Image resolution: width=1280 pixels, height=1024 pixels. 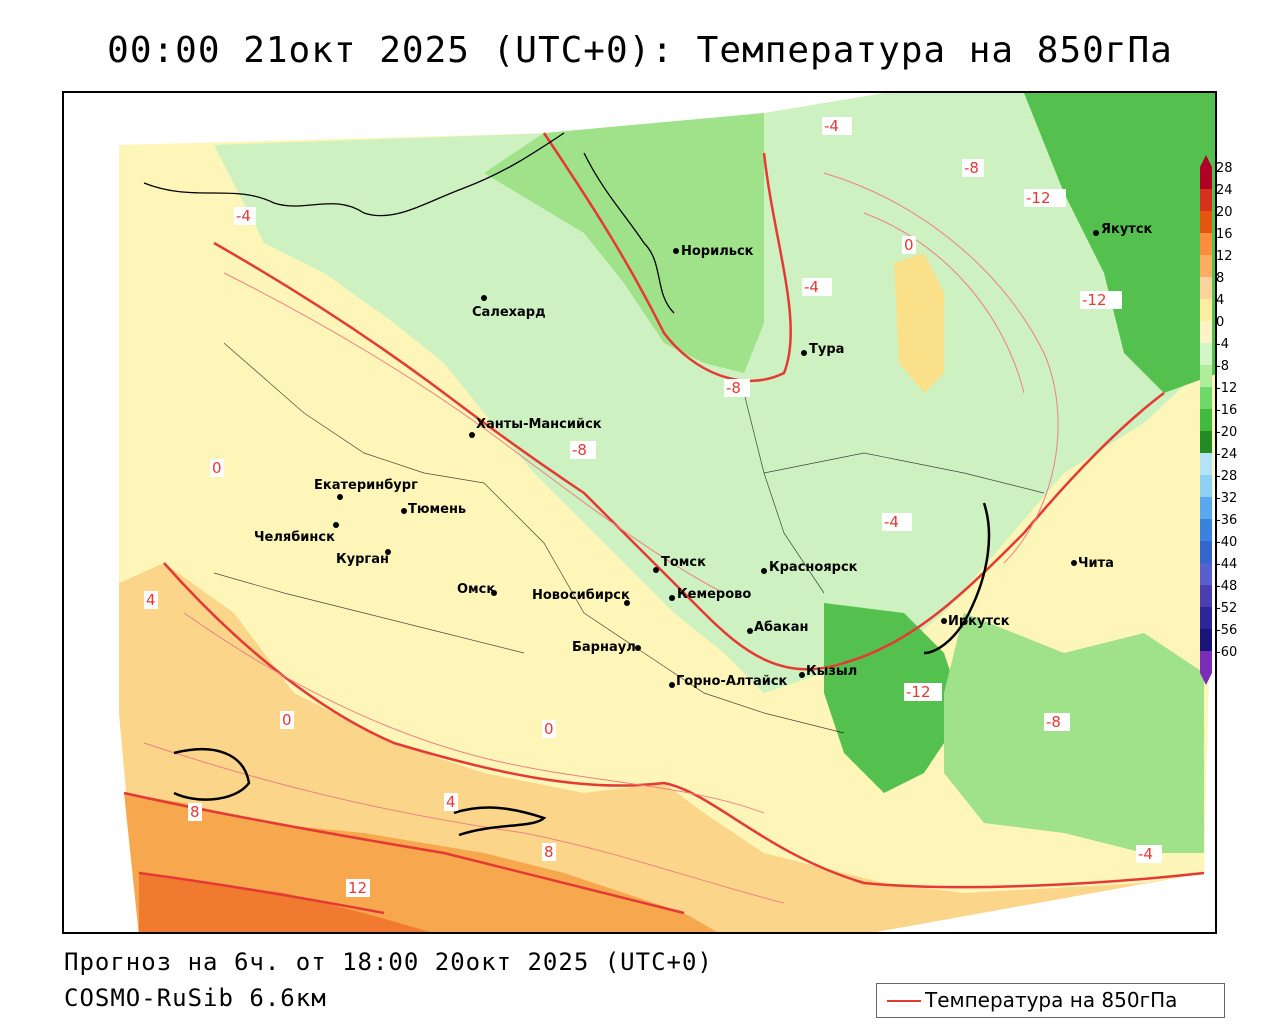 What do you see at coordinates (212, 774) in the screenshot?
I see `caspian-coast` at bounding box center [212, 774].